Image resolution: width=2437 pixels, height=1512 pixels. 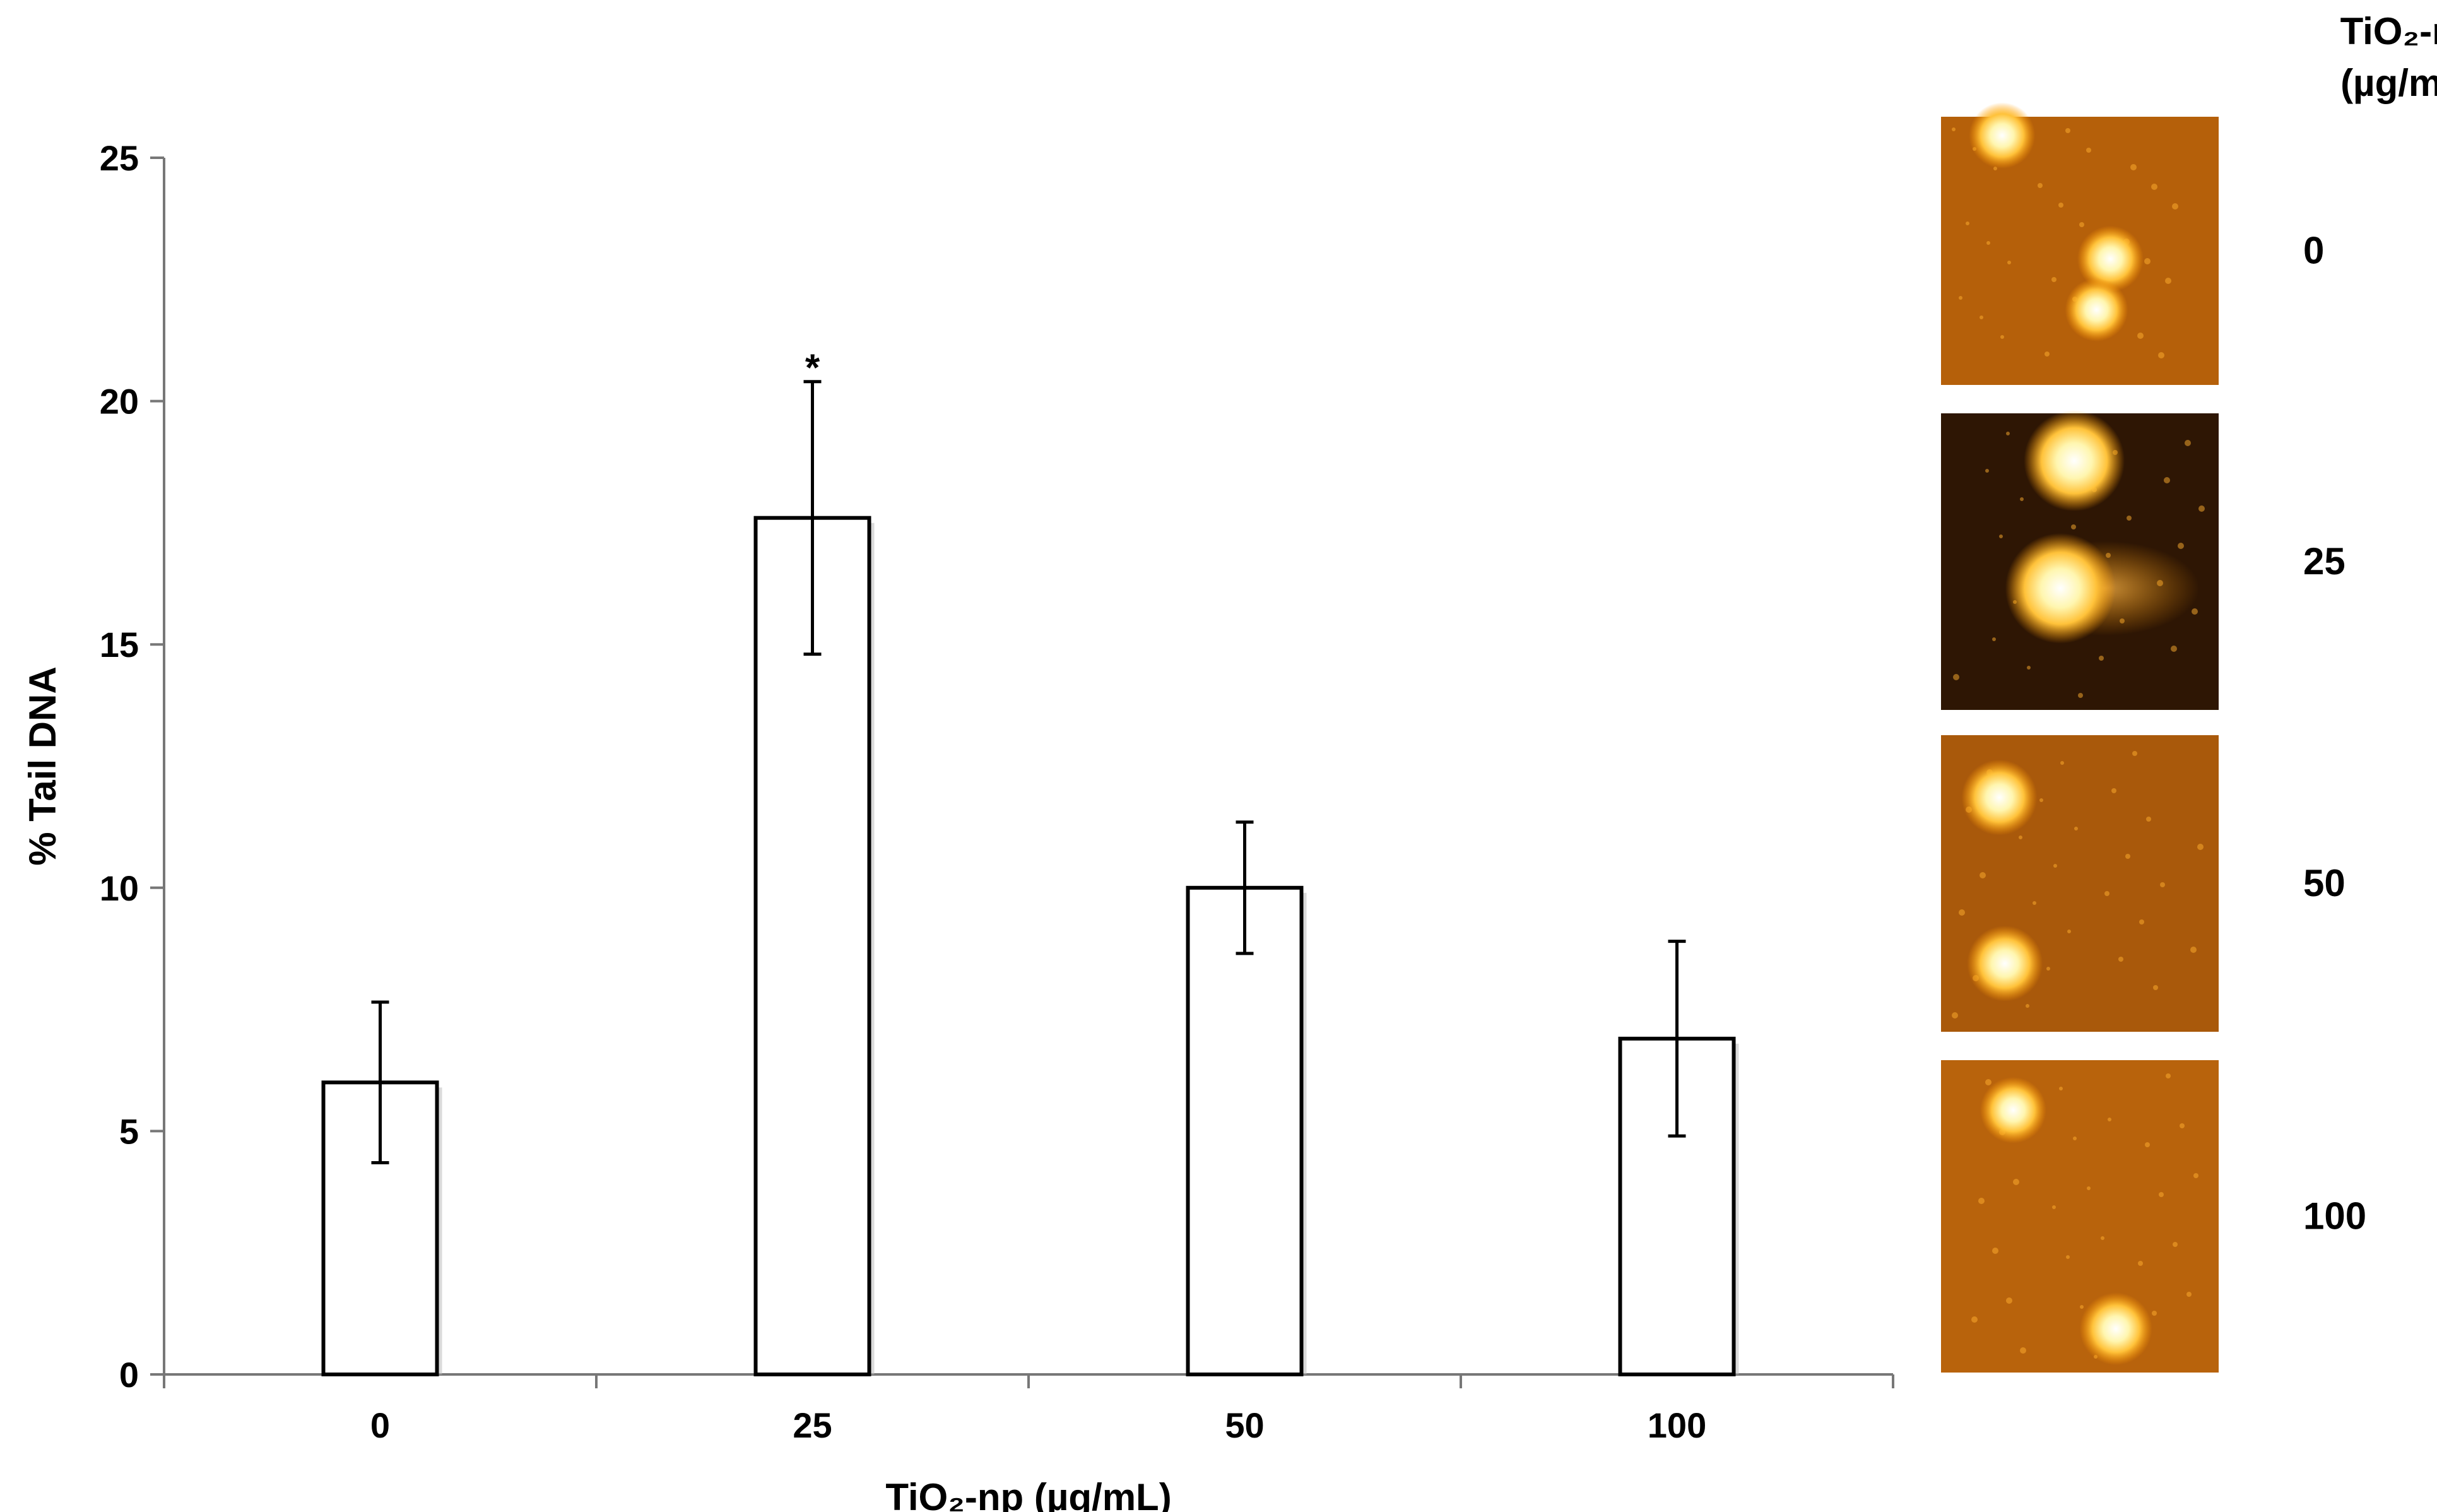 I want to click on y-tick-label: 20, so click(x=120, y=402).